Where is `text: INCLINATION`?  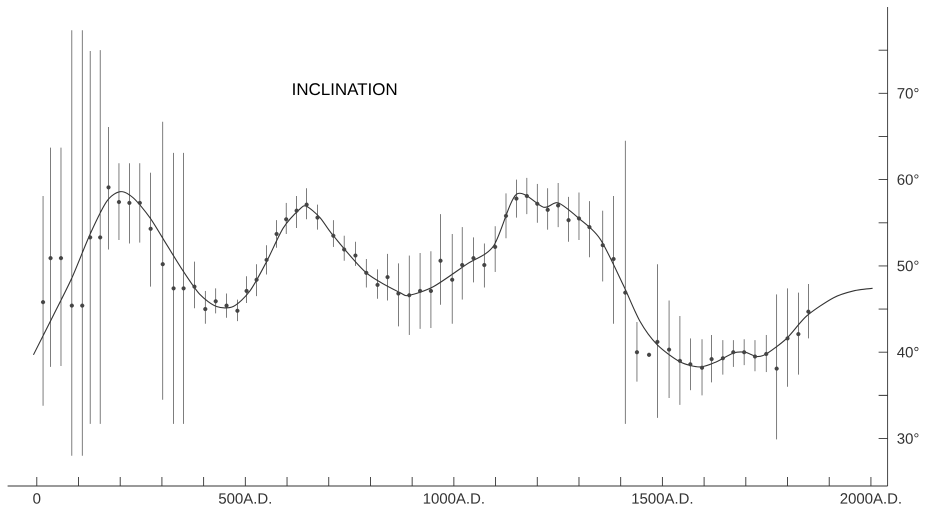
text: INCLINATION is located at coordinates (344, 89).